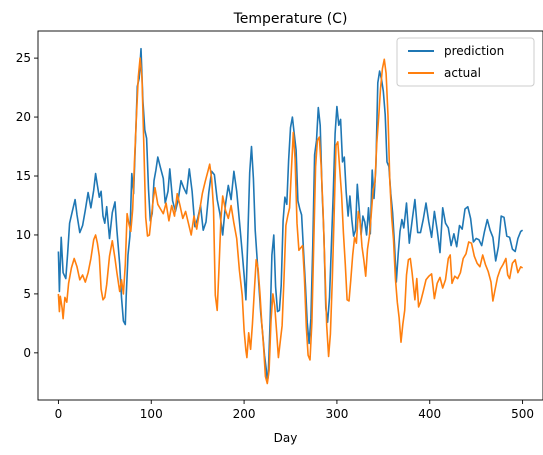 The width and height of the screenshot is (543, 455). What do you see at coordinates (59, 414) in the screenshot?
I see `x-tick-label: 0` at bounding box center [59, 414].